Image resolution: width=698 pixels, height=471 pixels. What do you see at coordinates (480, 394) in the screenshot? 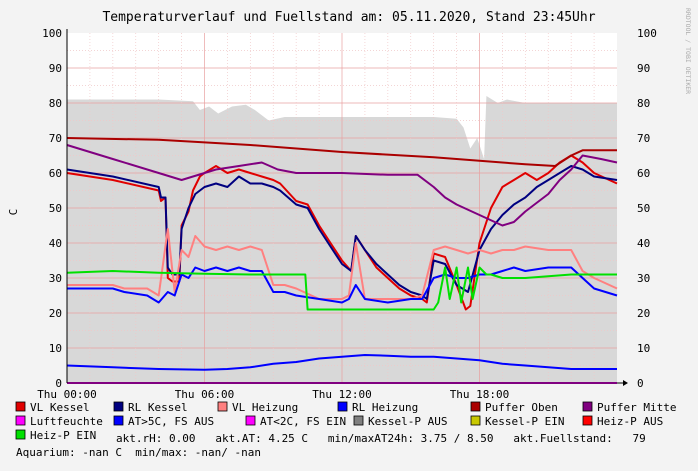
I see `x-tick-label: Thu 18:00` at bounding box center [480, 394].